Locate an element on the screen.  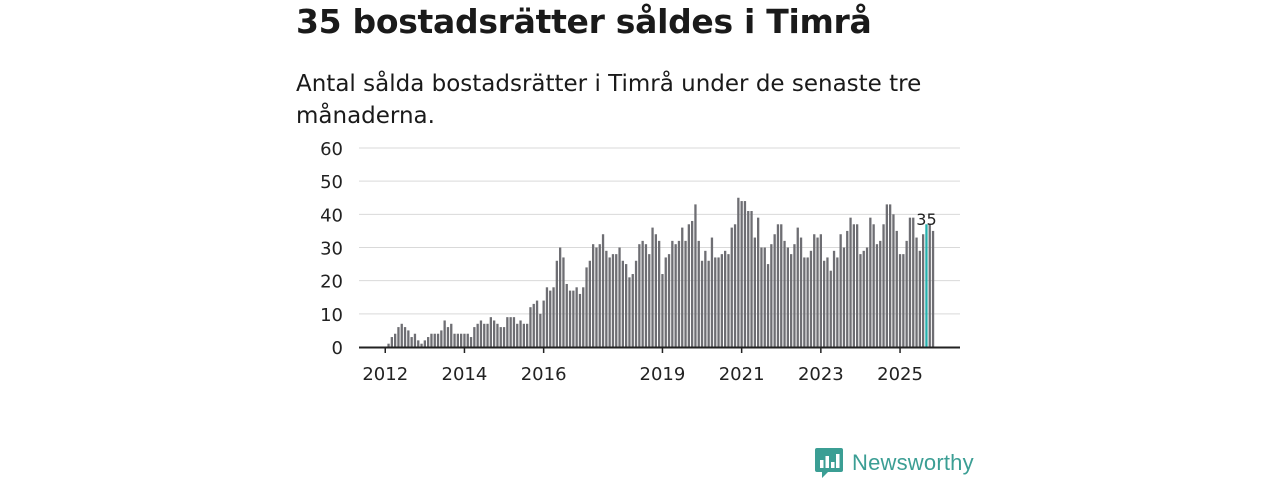
x-tick-label: 2025 is located at coordinates (900, 374).